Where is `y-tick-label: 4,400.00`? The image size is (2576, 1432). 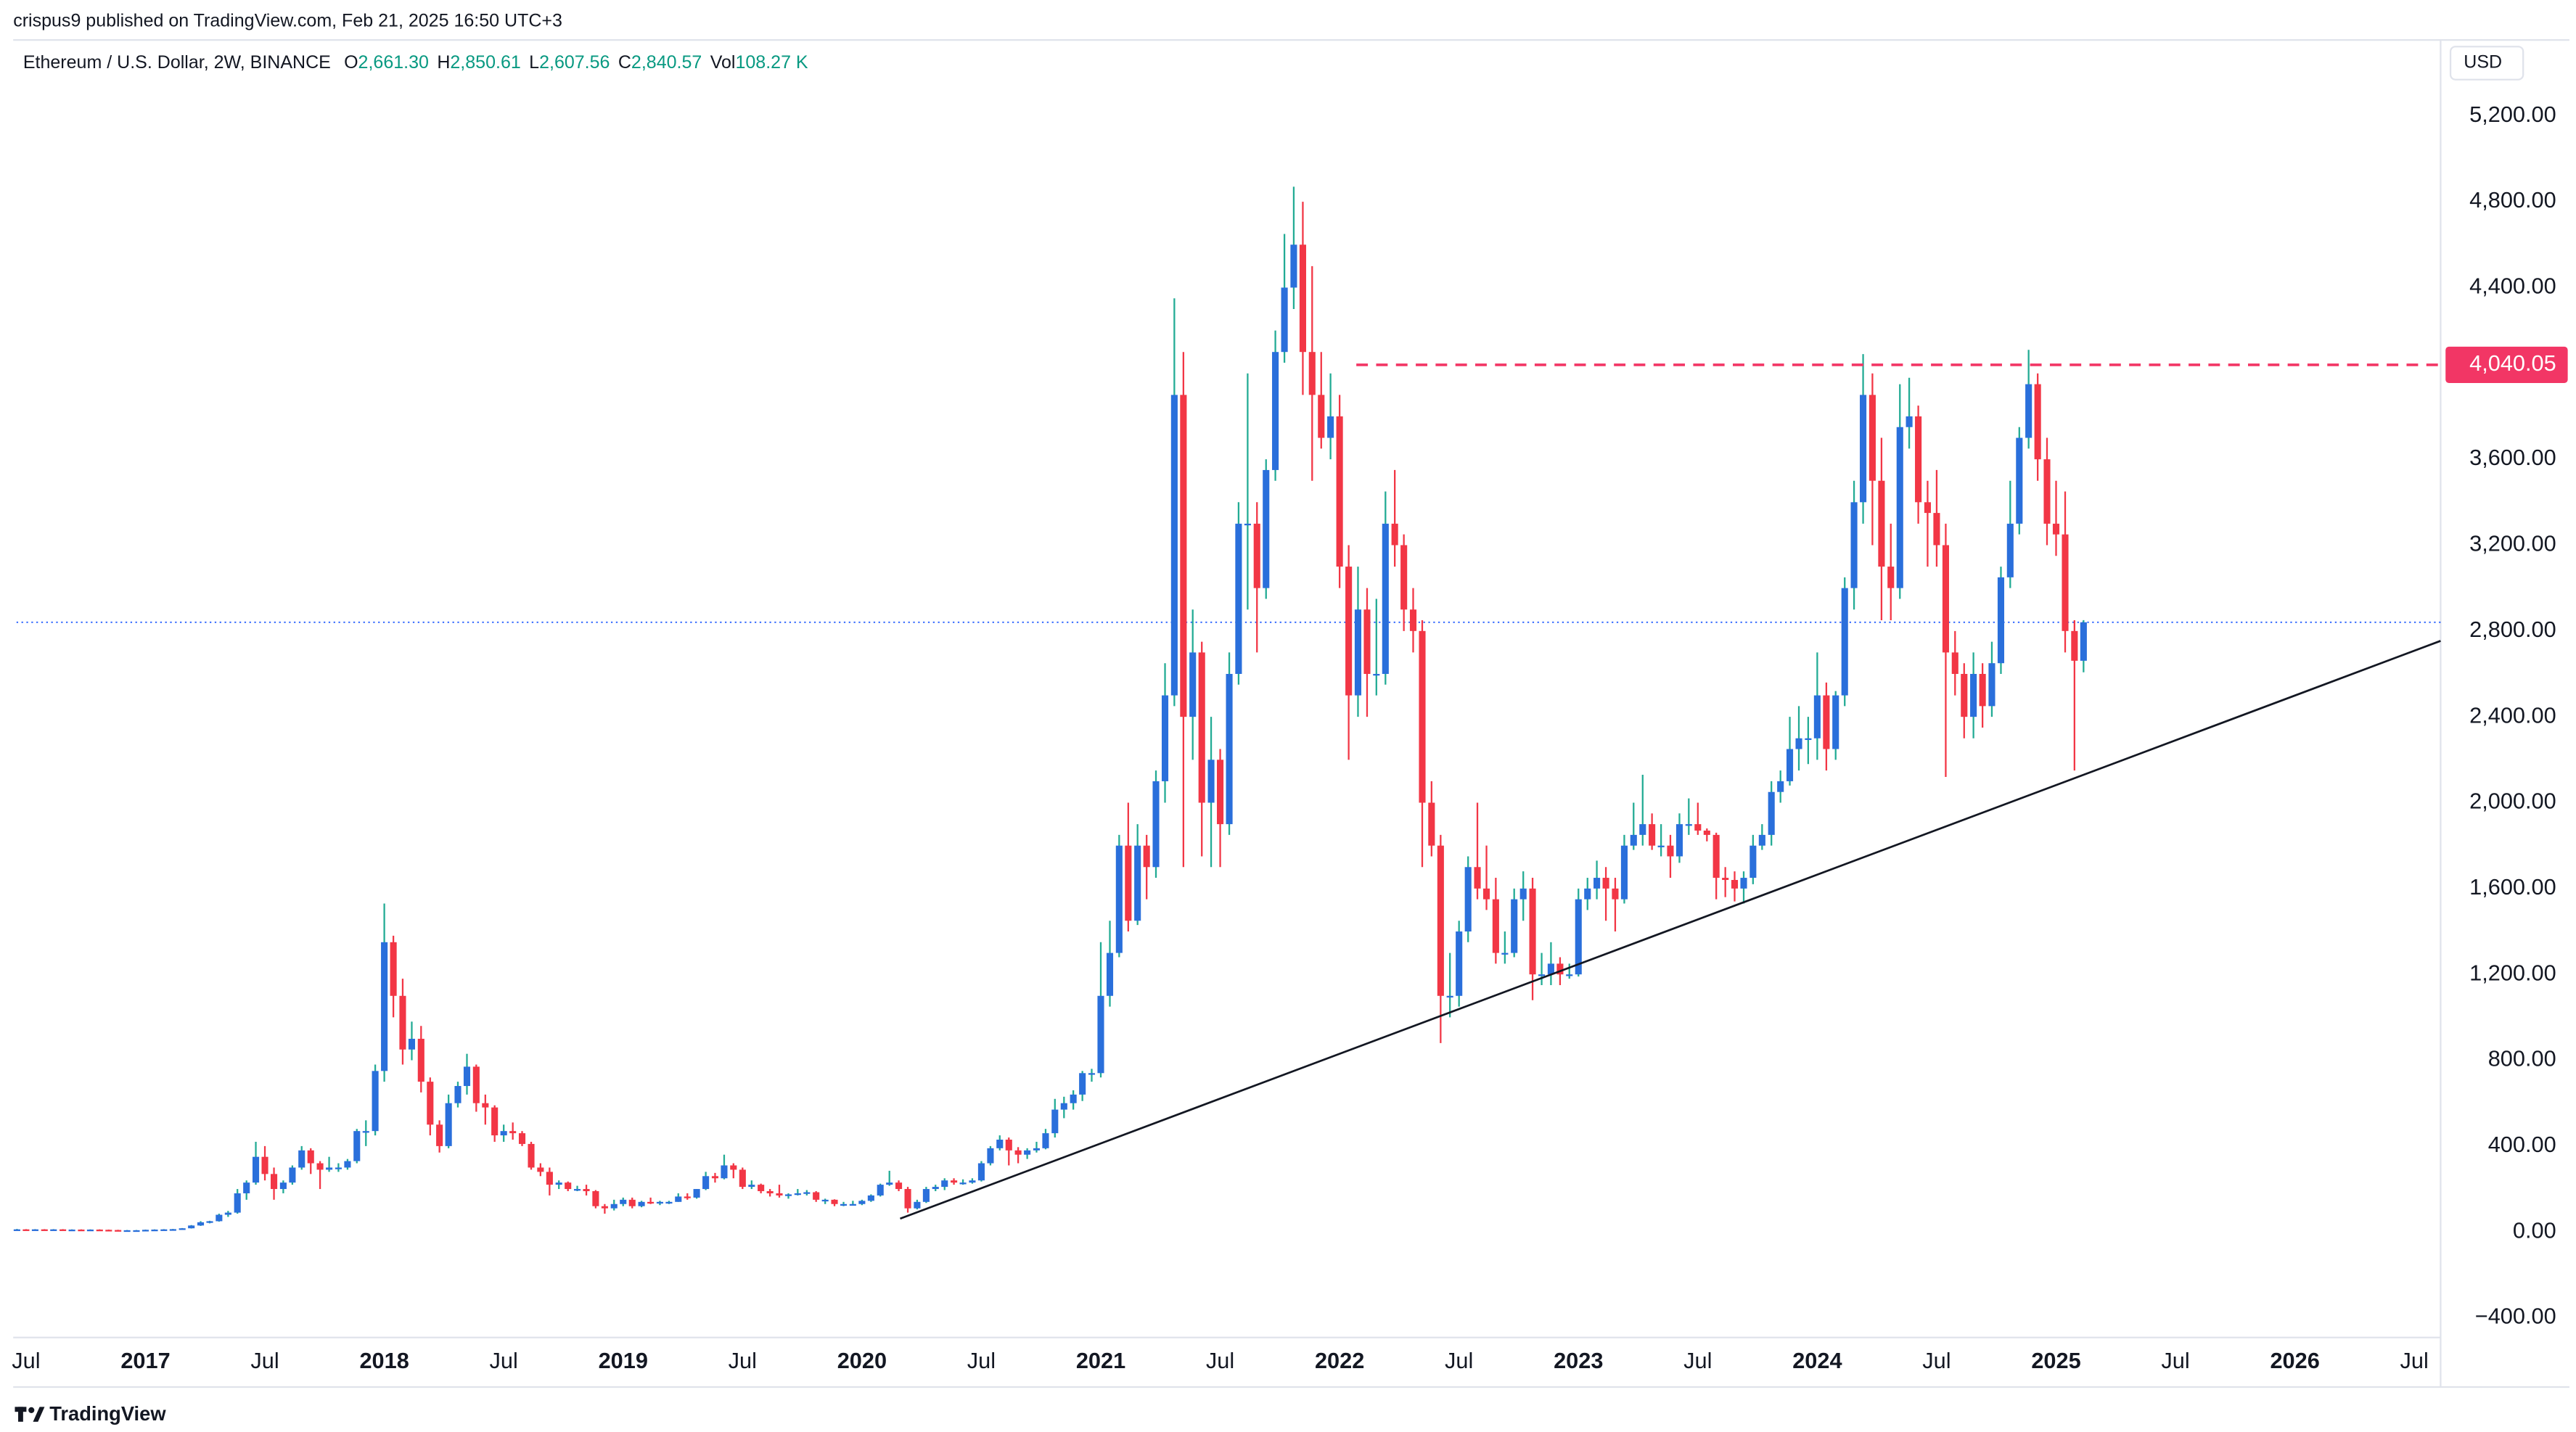
y-tick-label: 4,400.00 is located at coordinates (2512, 286).